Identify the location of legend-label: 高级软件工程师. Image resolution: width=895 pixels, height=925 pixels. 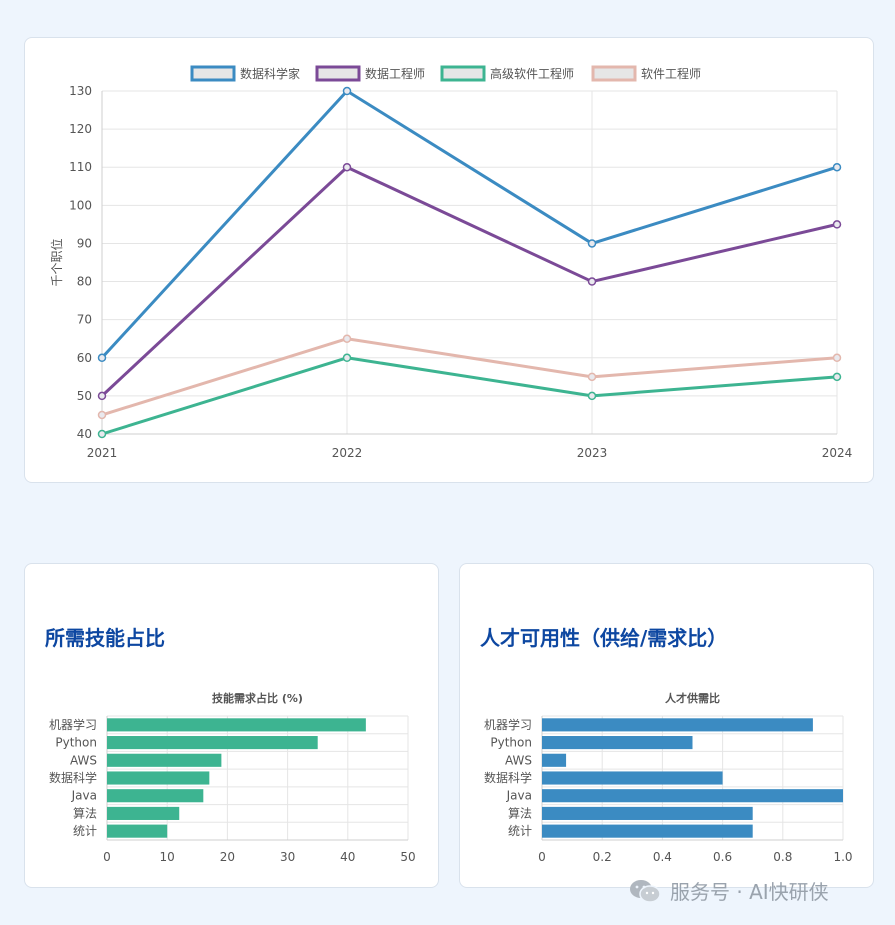
(532, 73).